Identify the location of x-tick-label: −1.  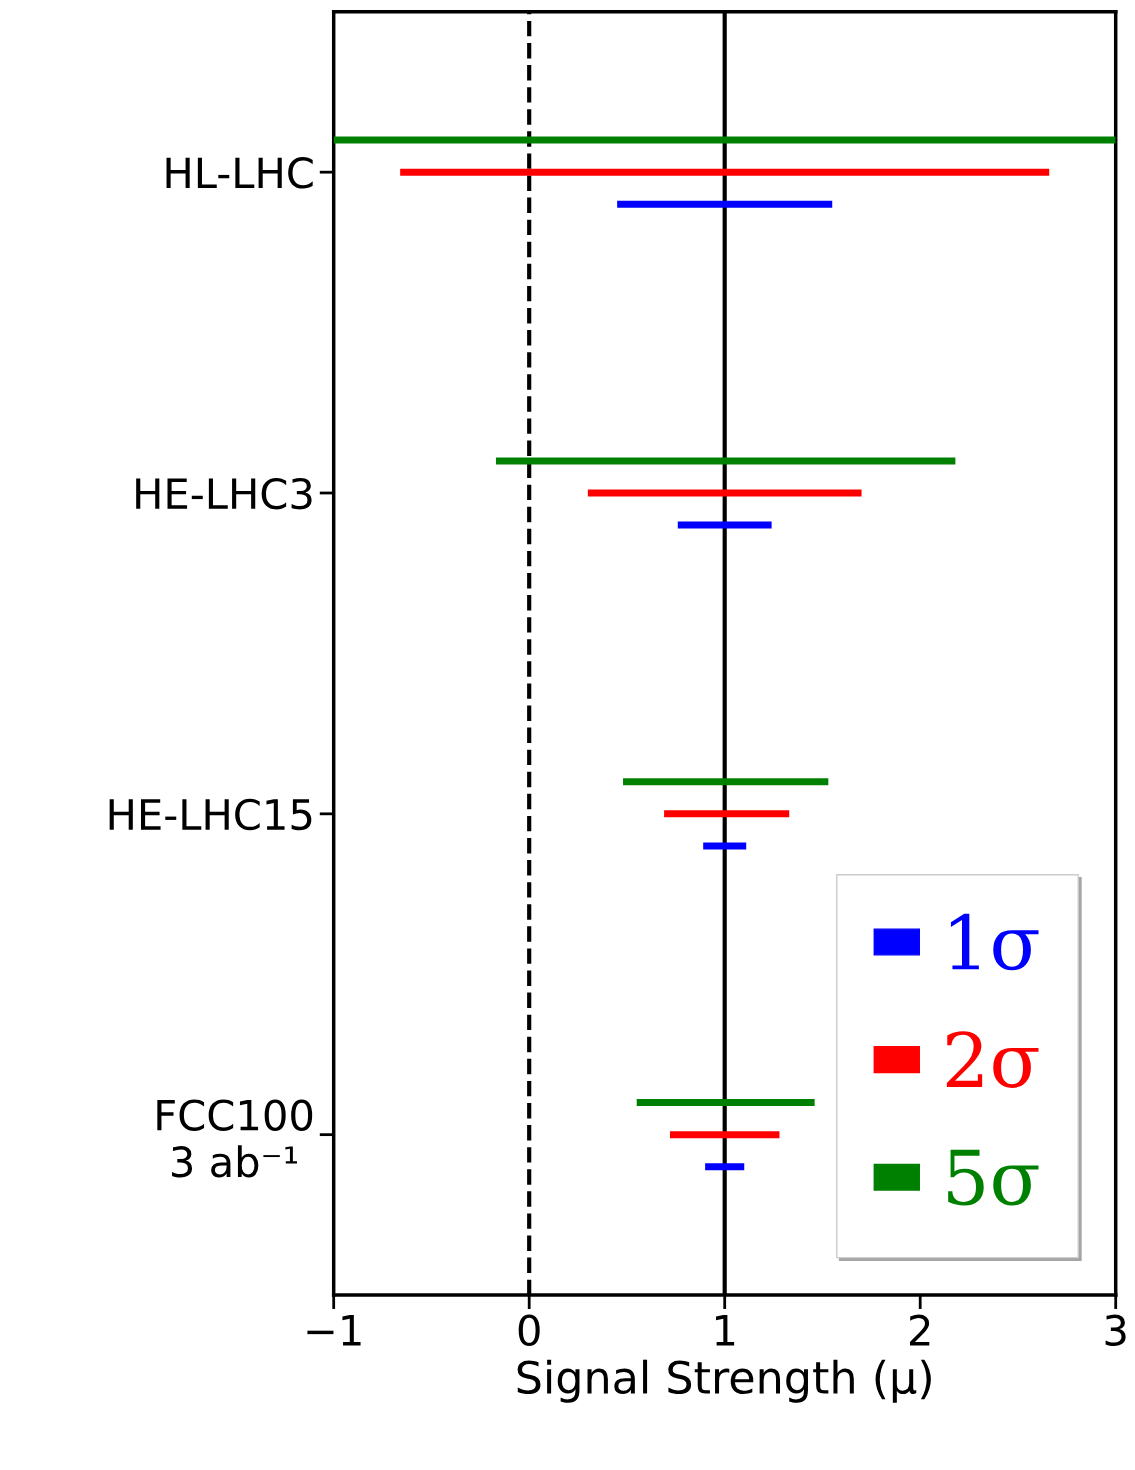
(334, 1330).